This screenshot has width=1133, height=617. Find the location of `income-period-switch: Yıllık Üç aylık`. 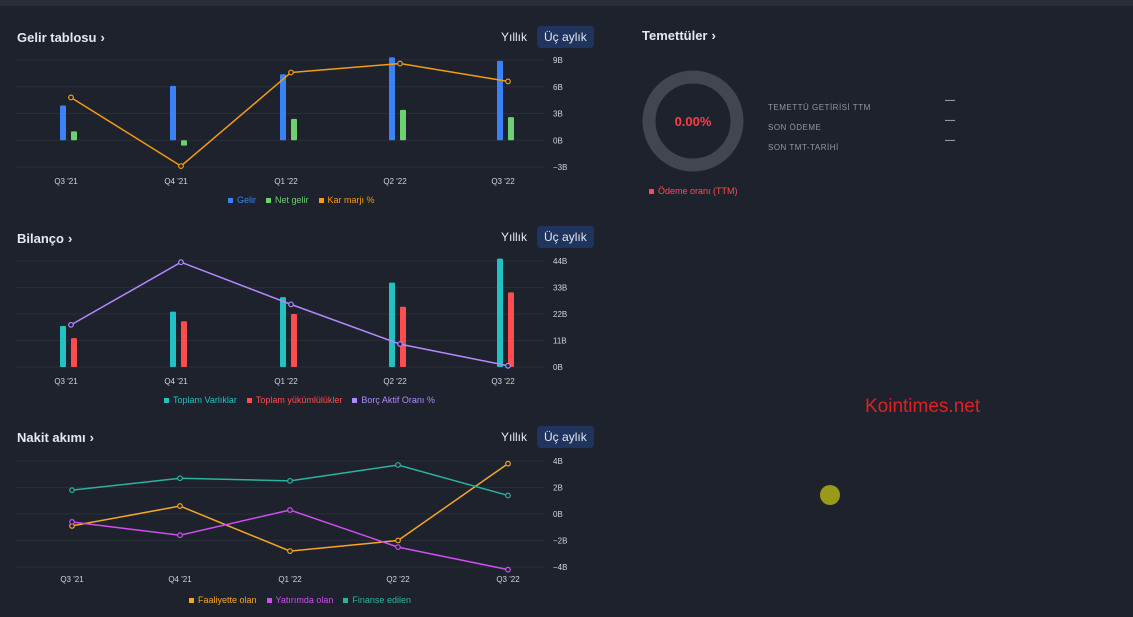

income-period-switch: Yıllık Üç aylık is located at coordinates (544, 37).